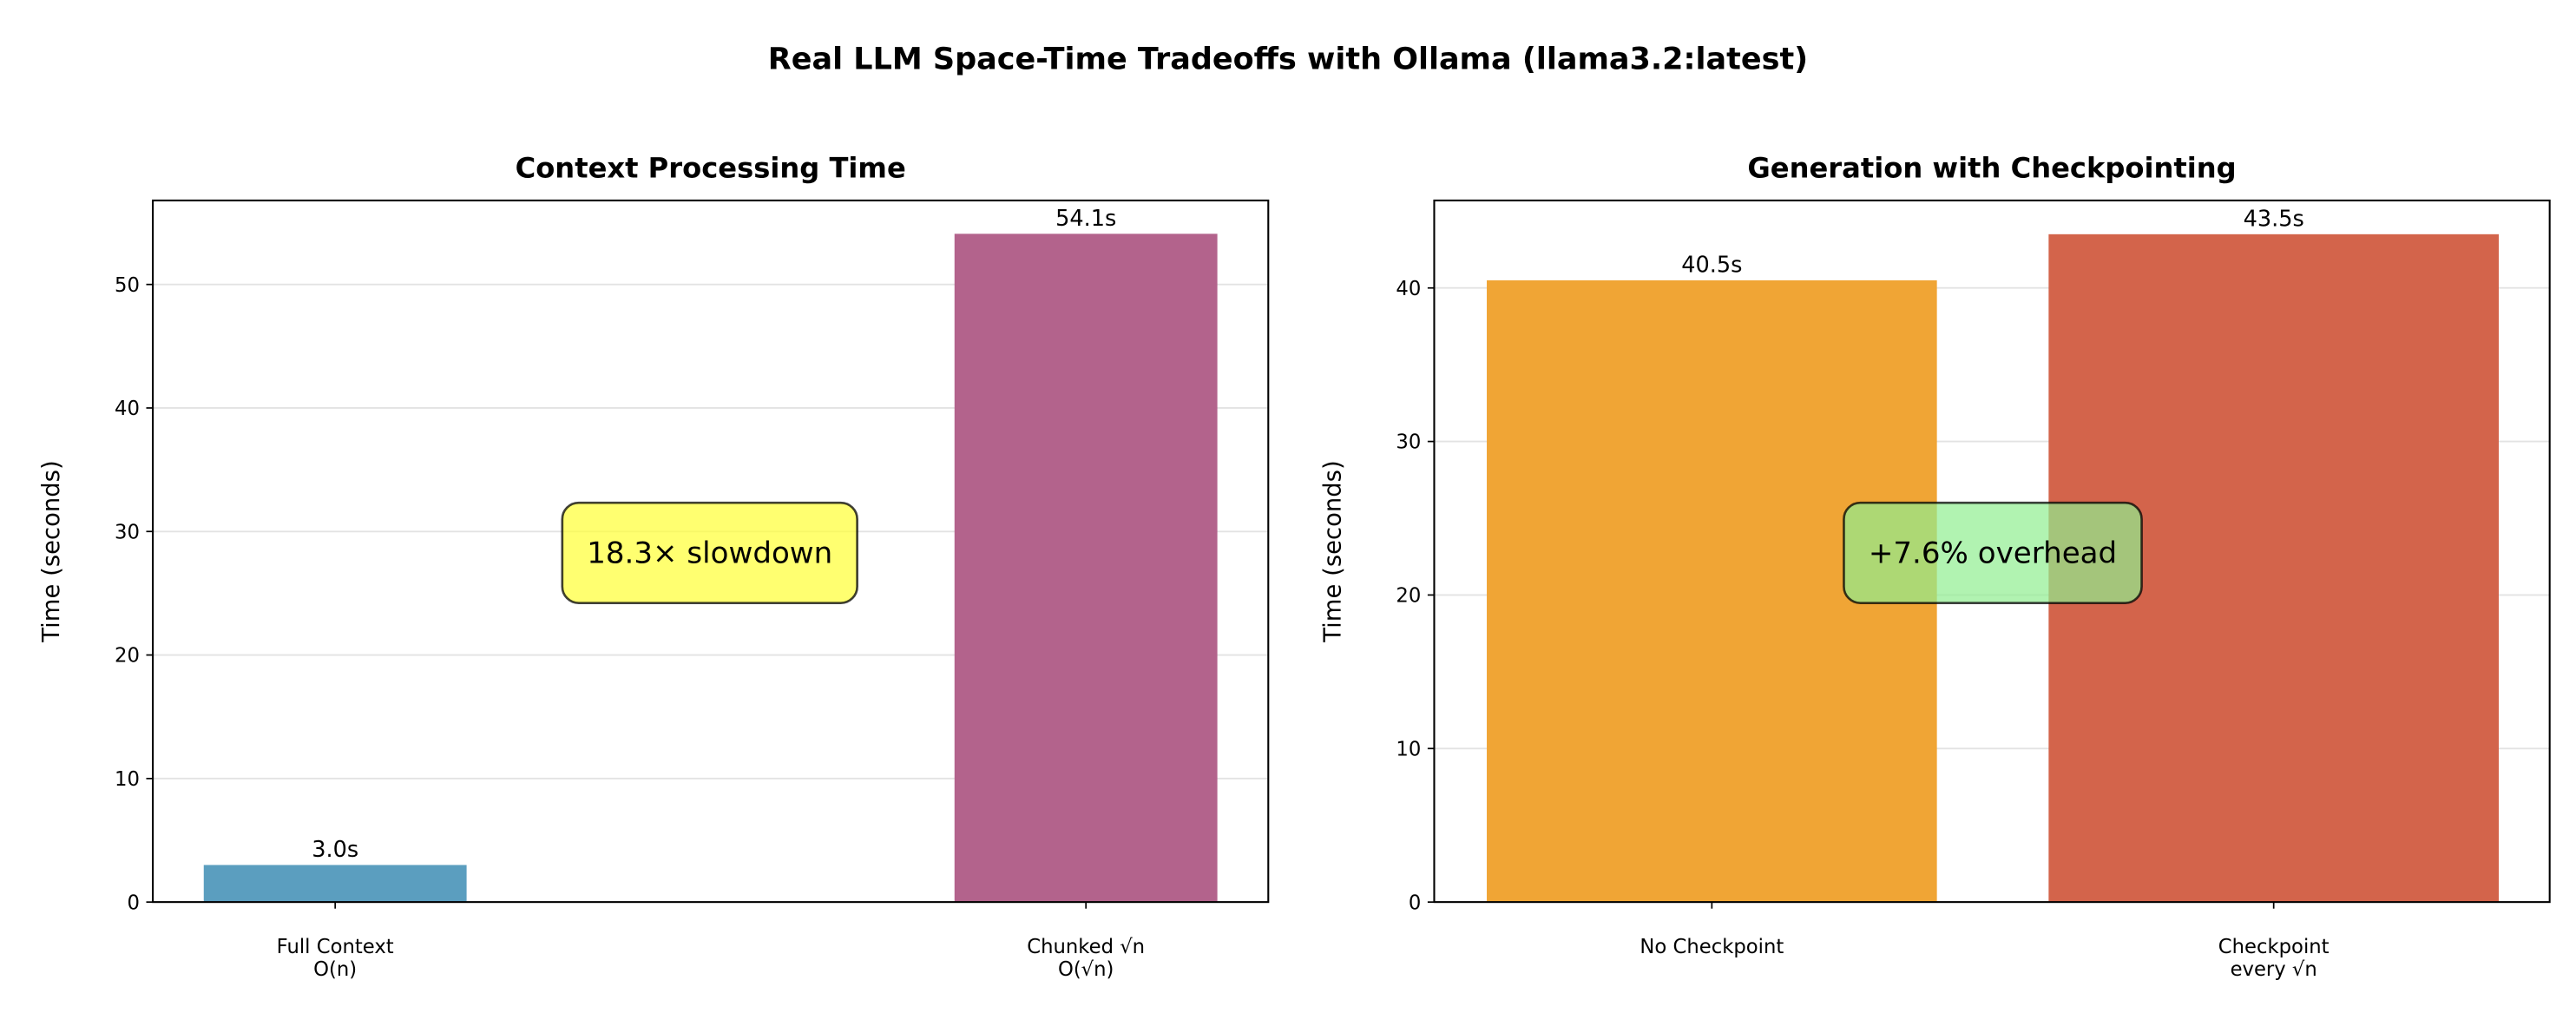 The height and width of the screenshot is (1033, 2576). Describe the element at coordinates (335, 850) in the screenshot. I see `value-label: 3.0s` at that location.